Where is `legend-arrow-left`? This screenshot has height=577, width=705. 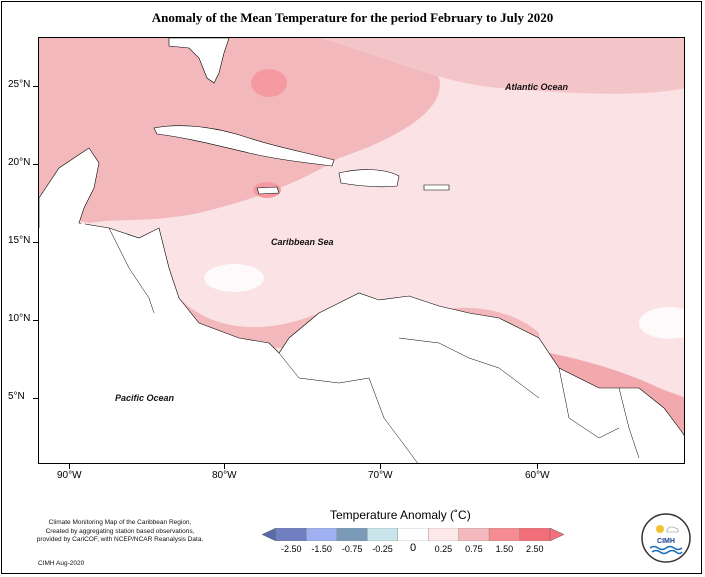 legend-arrow-left is located at coordinates (269, 534).